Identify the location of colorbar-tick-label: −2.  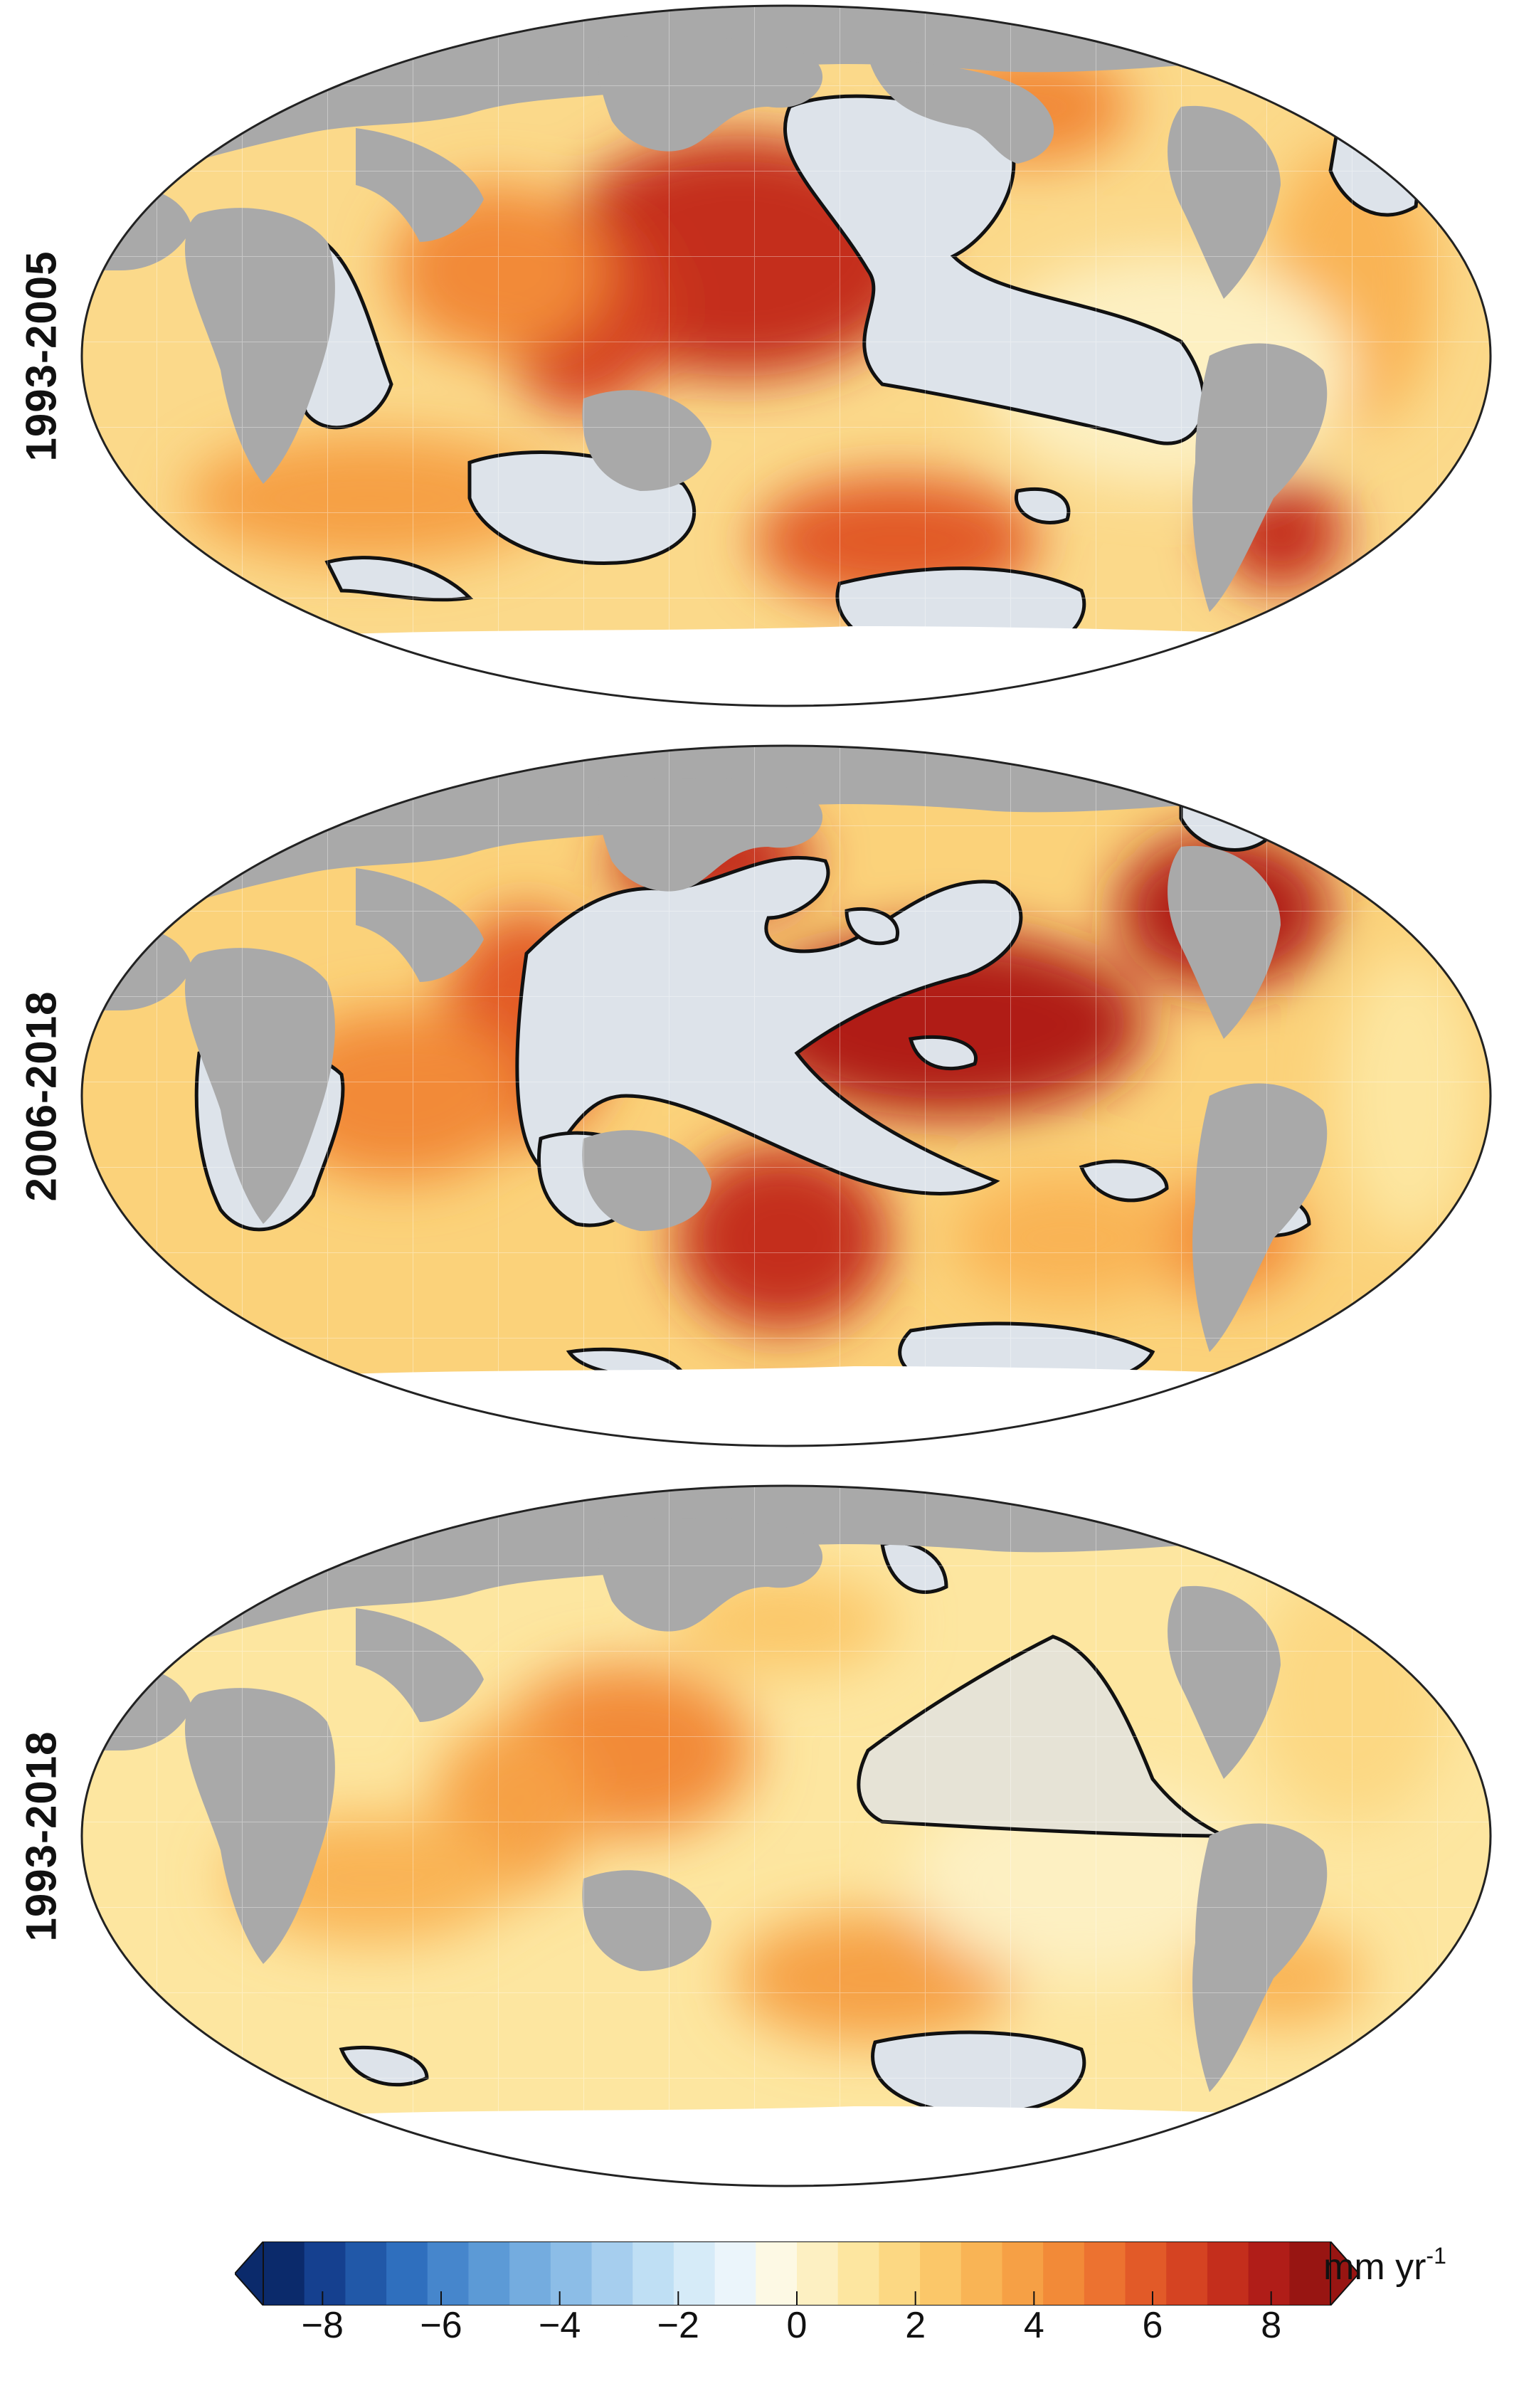
(678, 2325).